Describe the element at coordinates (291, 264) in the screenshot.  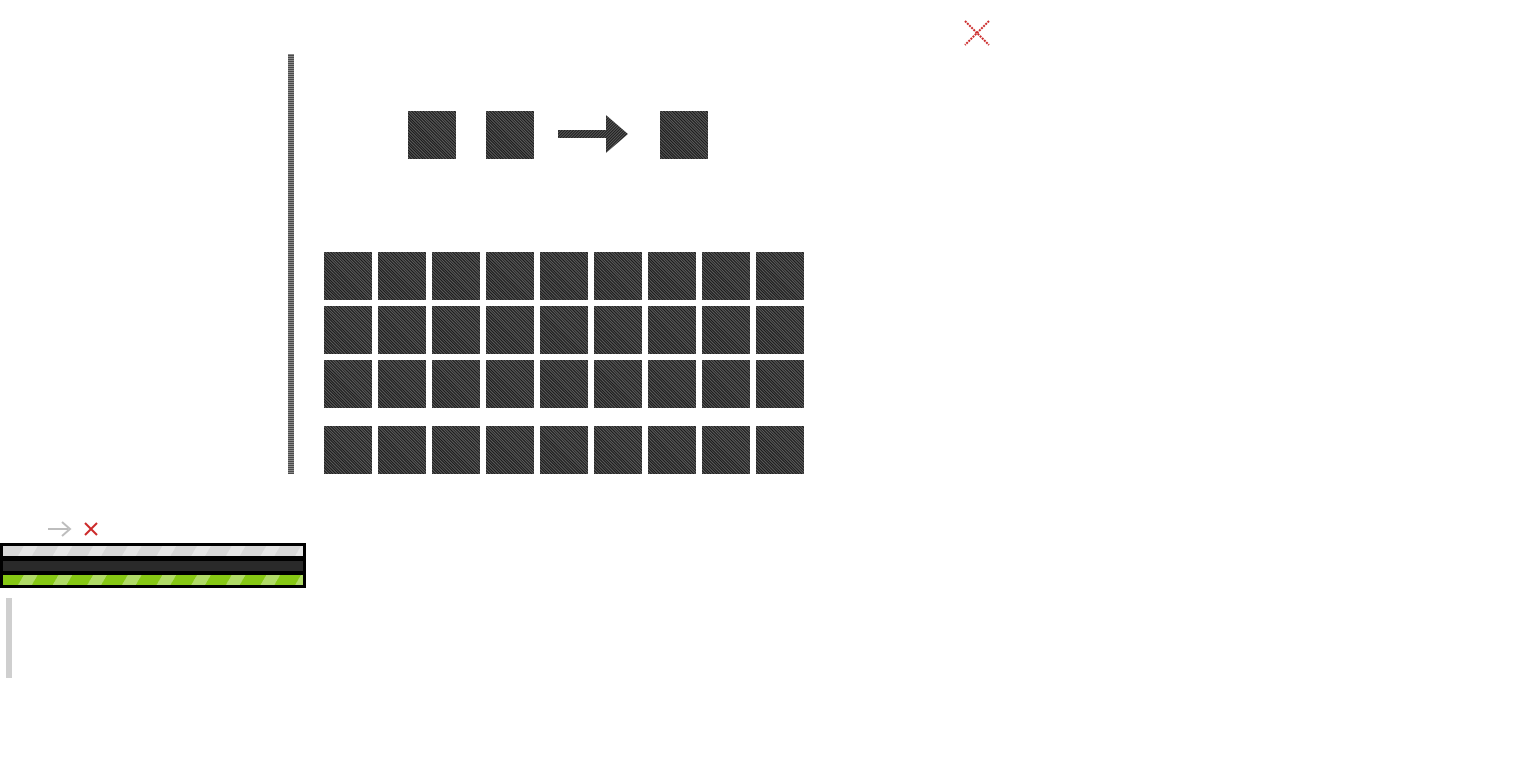
I see `panel-divider` at that location.